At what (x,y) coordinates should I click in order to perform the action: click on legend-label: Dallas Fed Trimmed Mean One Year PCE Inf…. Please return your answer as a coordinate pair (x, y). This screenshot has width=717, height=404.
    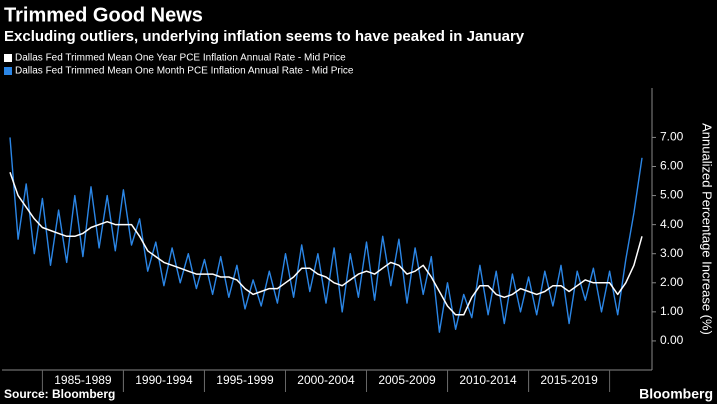
    Looking at the image, I should click on (180, 58).